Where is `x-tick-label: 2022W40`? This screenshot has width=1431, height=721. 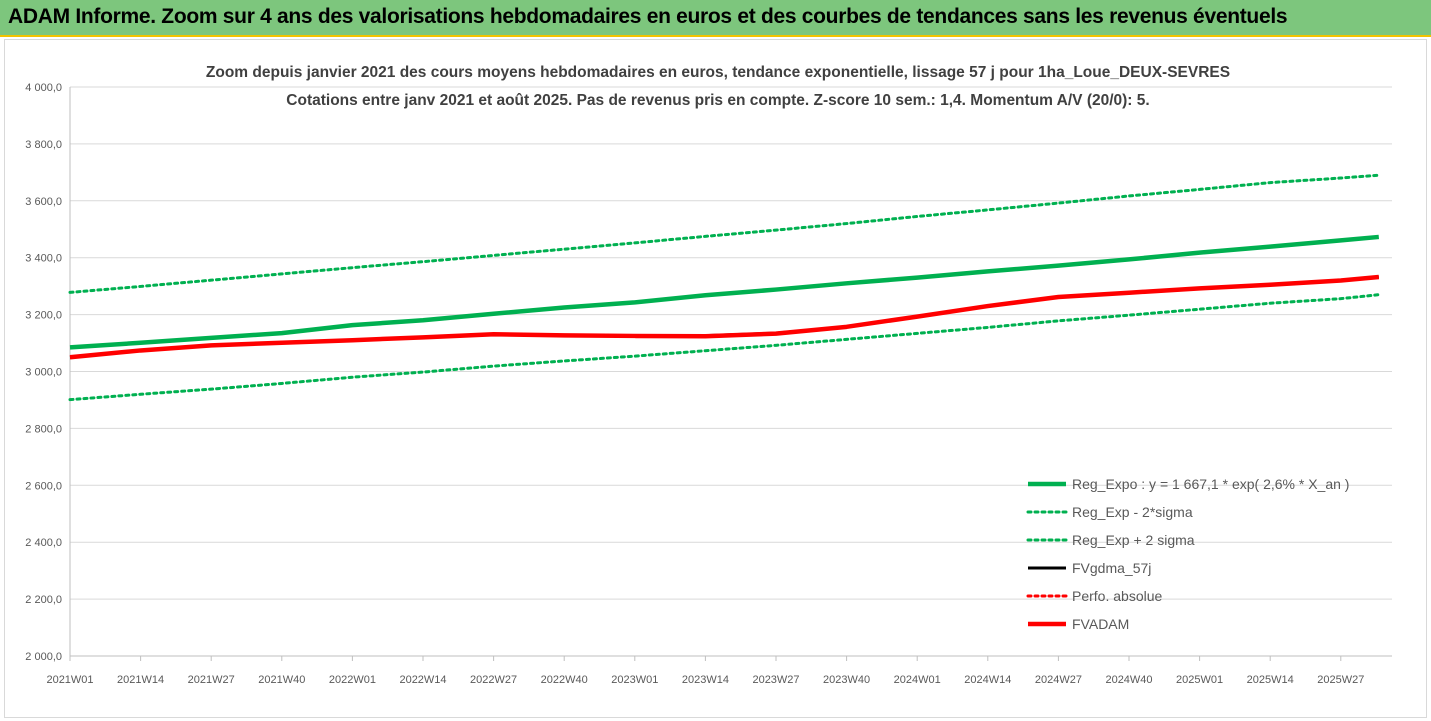 x-tick-label: 2022W40 is located at coordinates (564, 680).